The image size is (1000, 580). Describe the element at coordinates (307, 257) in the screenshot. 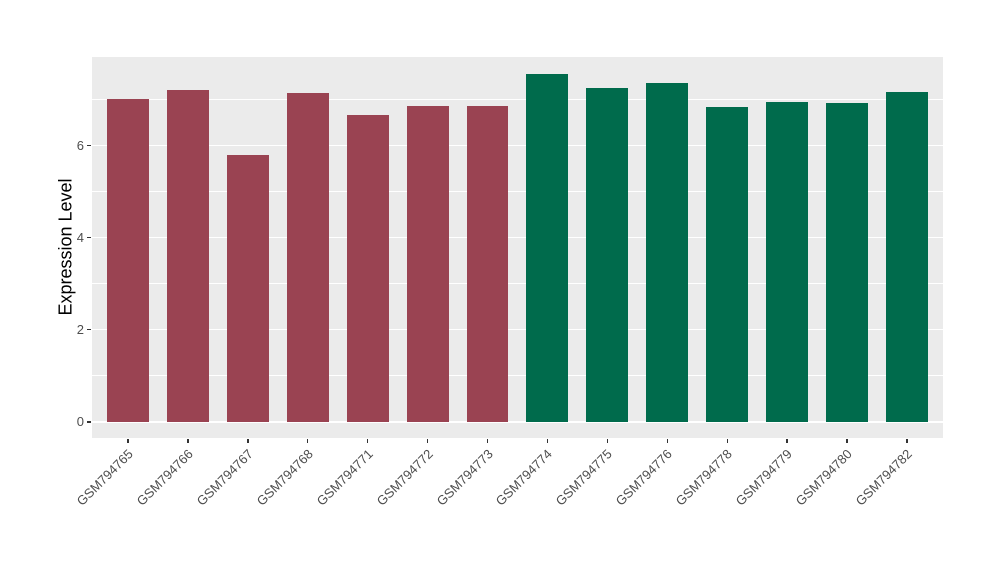

I see `bar-GSM794768` at that location.